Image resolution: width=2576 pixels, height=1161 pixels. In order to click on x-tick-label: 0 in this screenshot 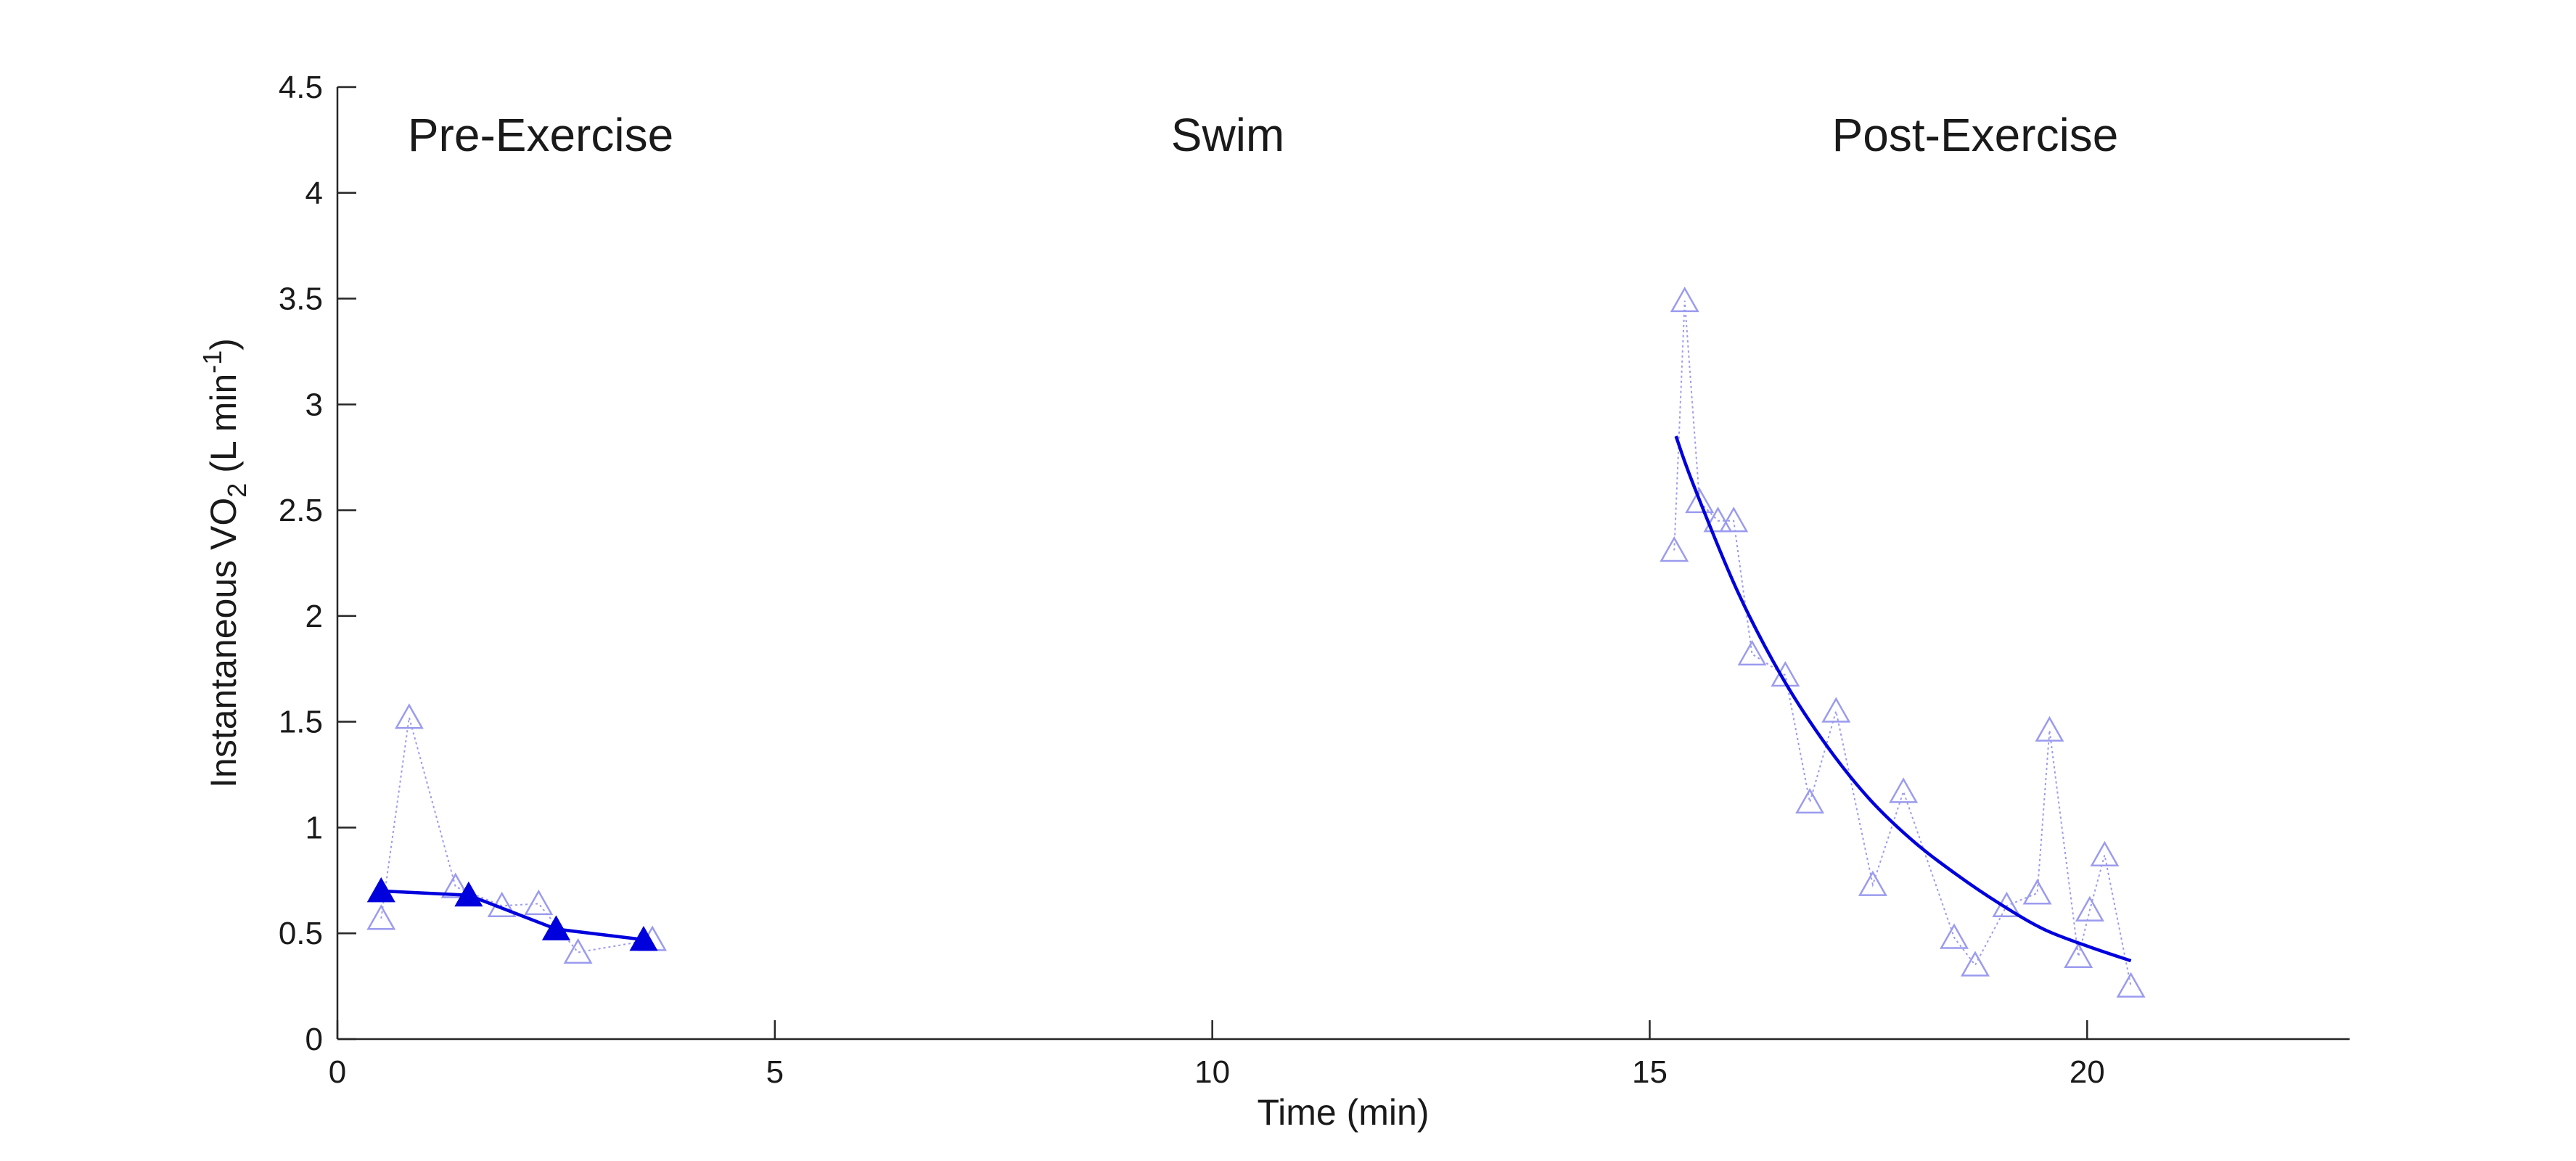, I will do `click(337, 1072)`.